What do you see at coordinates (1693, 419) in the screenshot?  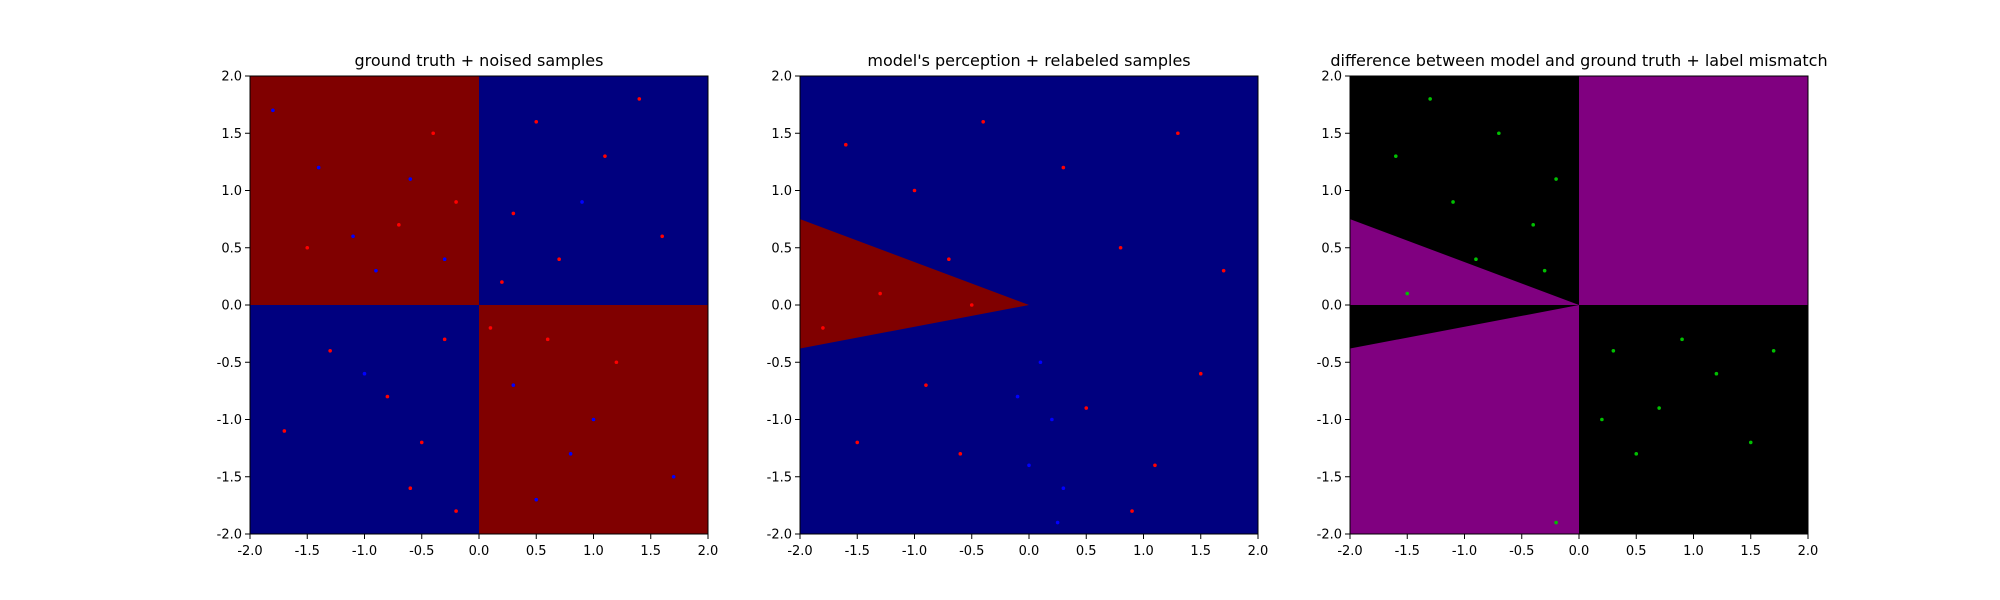 I see `region-bottom-right` at bounding box center [1693, 419].